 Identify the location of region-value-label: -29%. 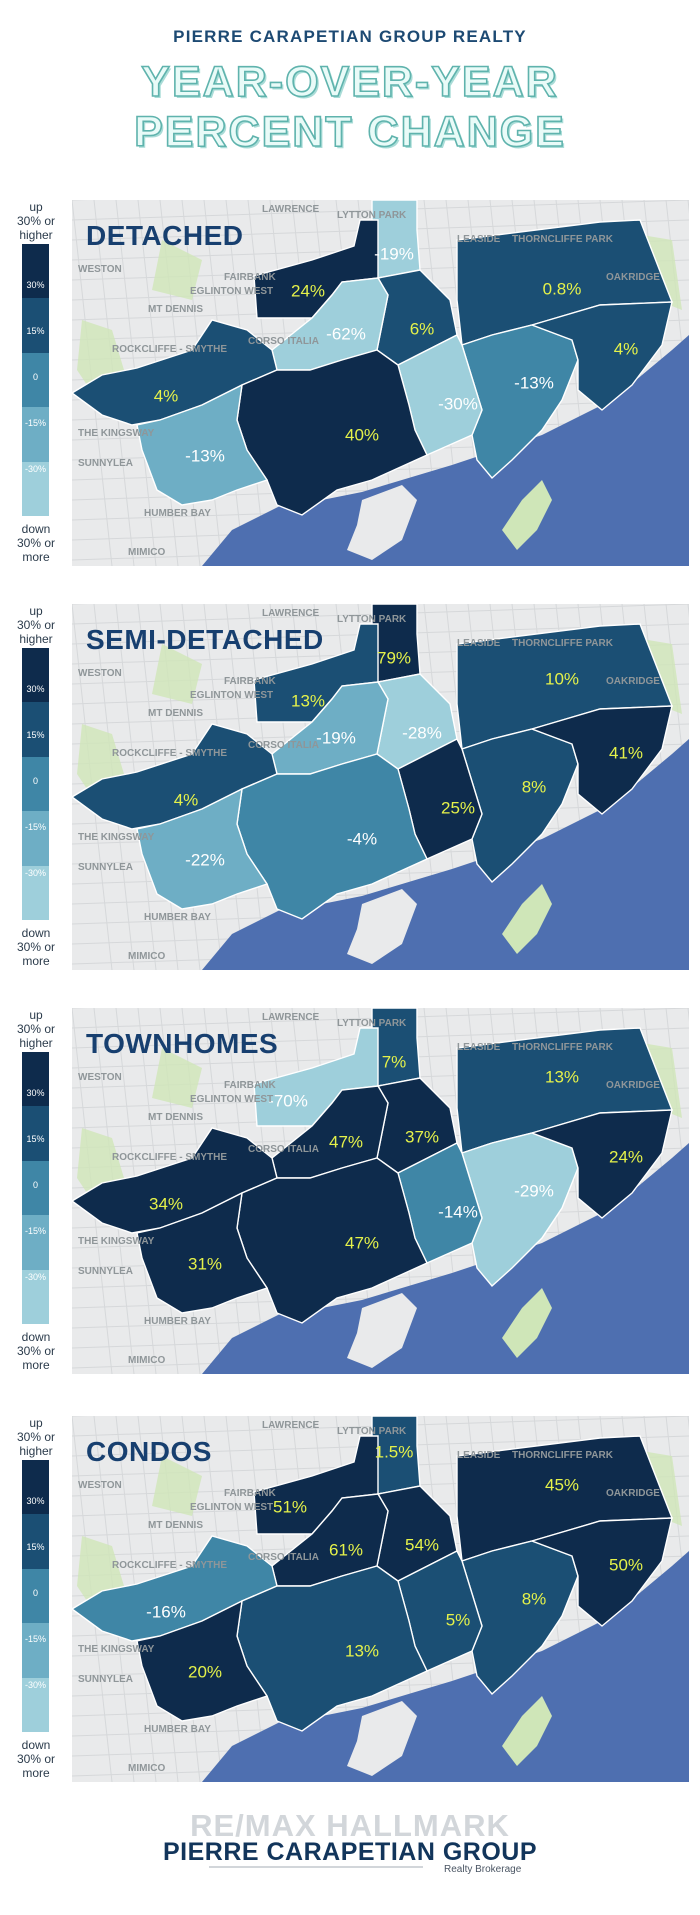
(534, 1190).